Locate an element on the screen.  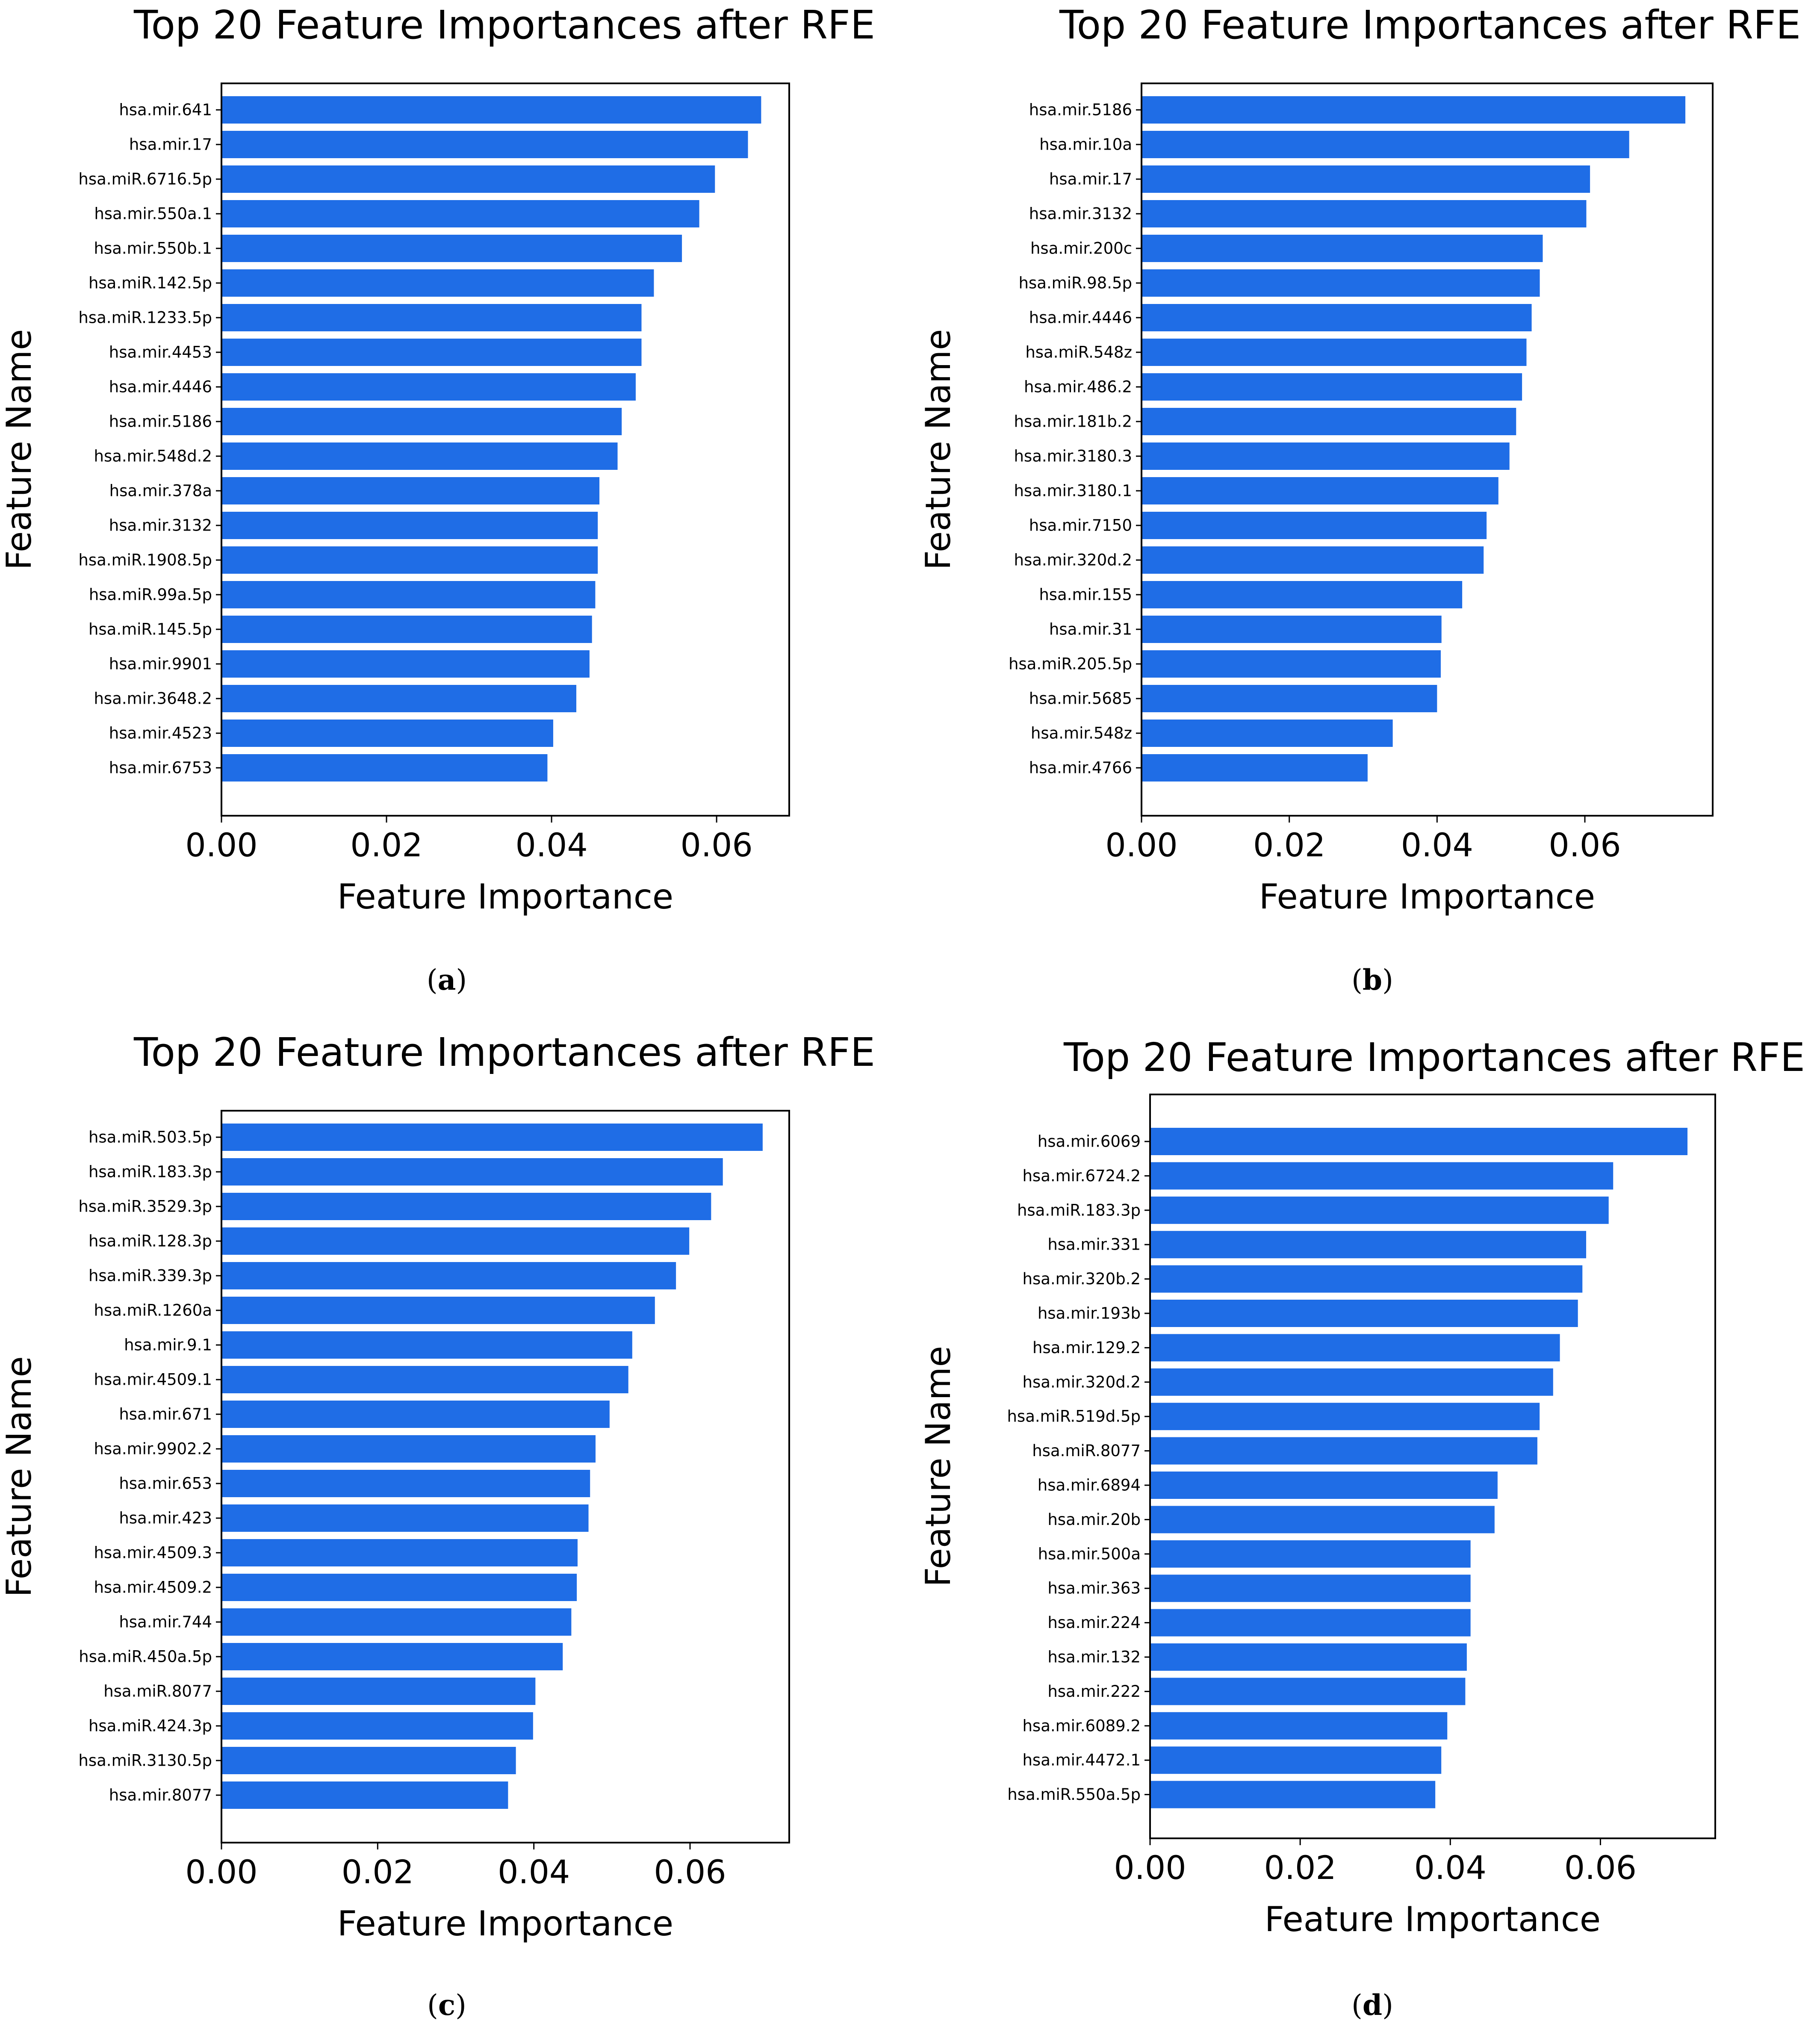
bar-hsa.miR.548z is located at coordinates (1335, 352).